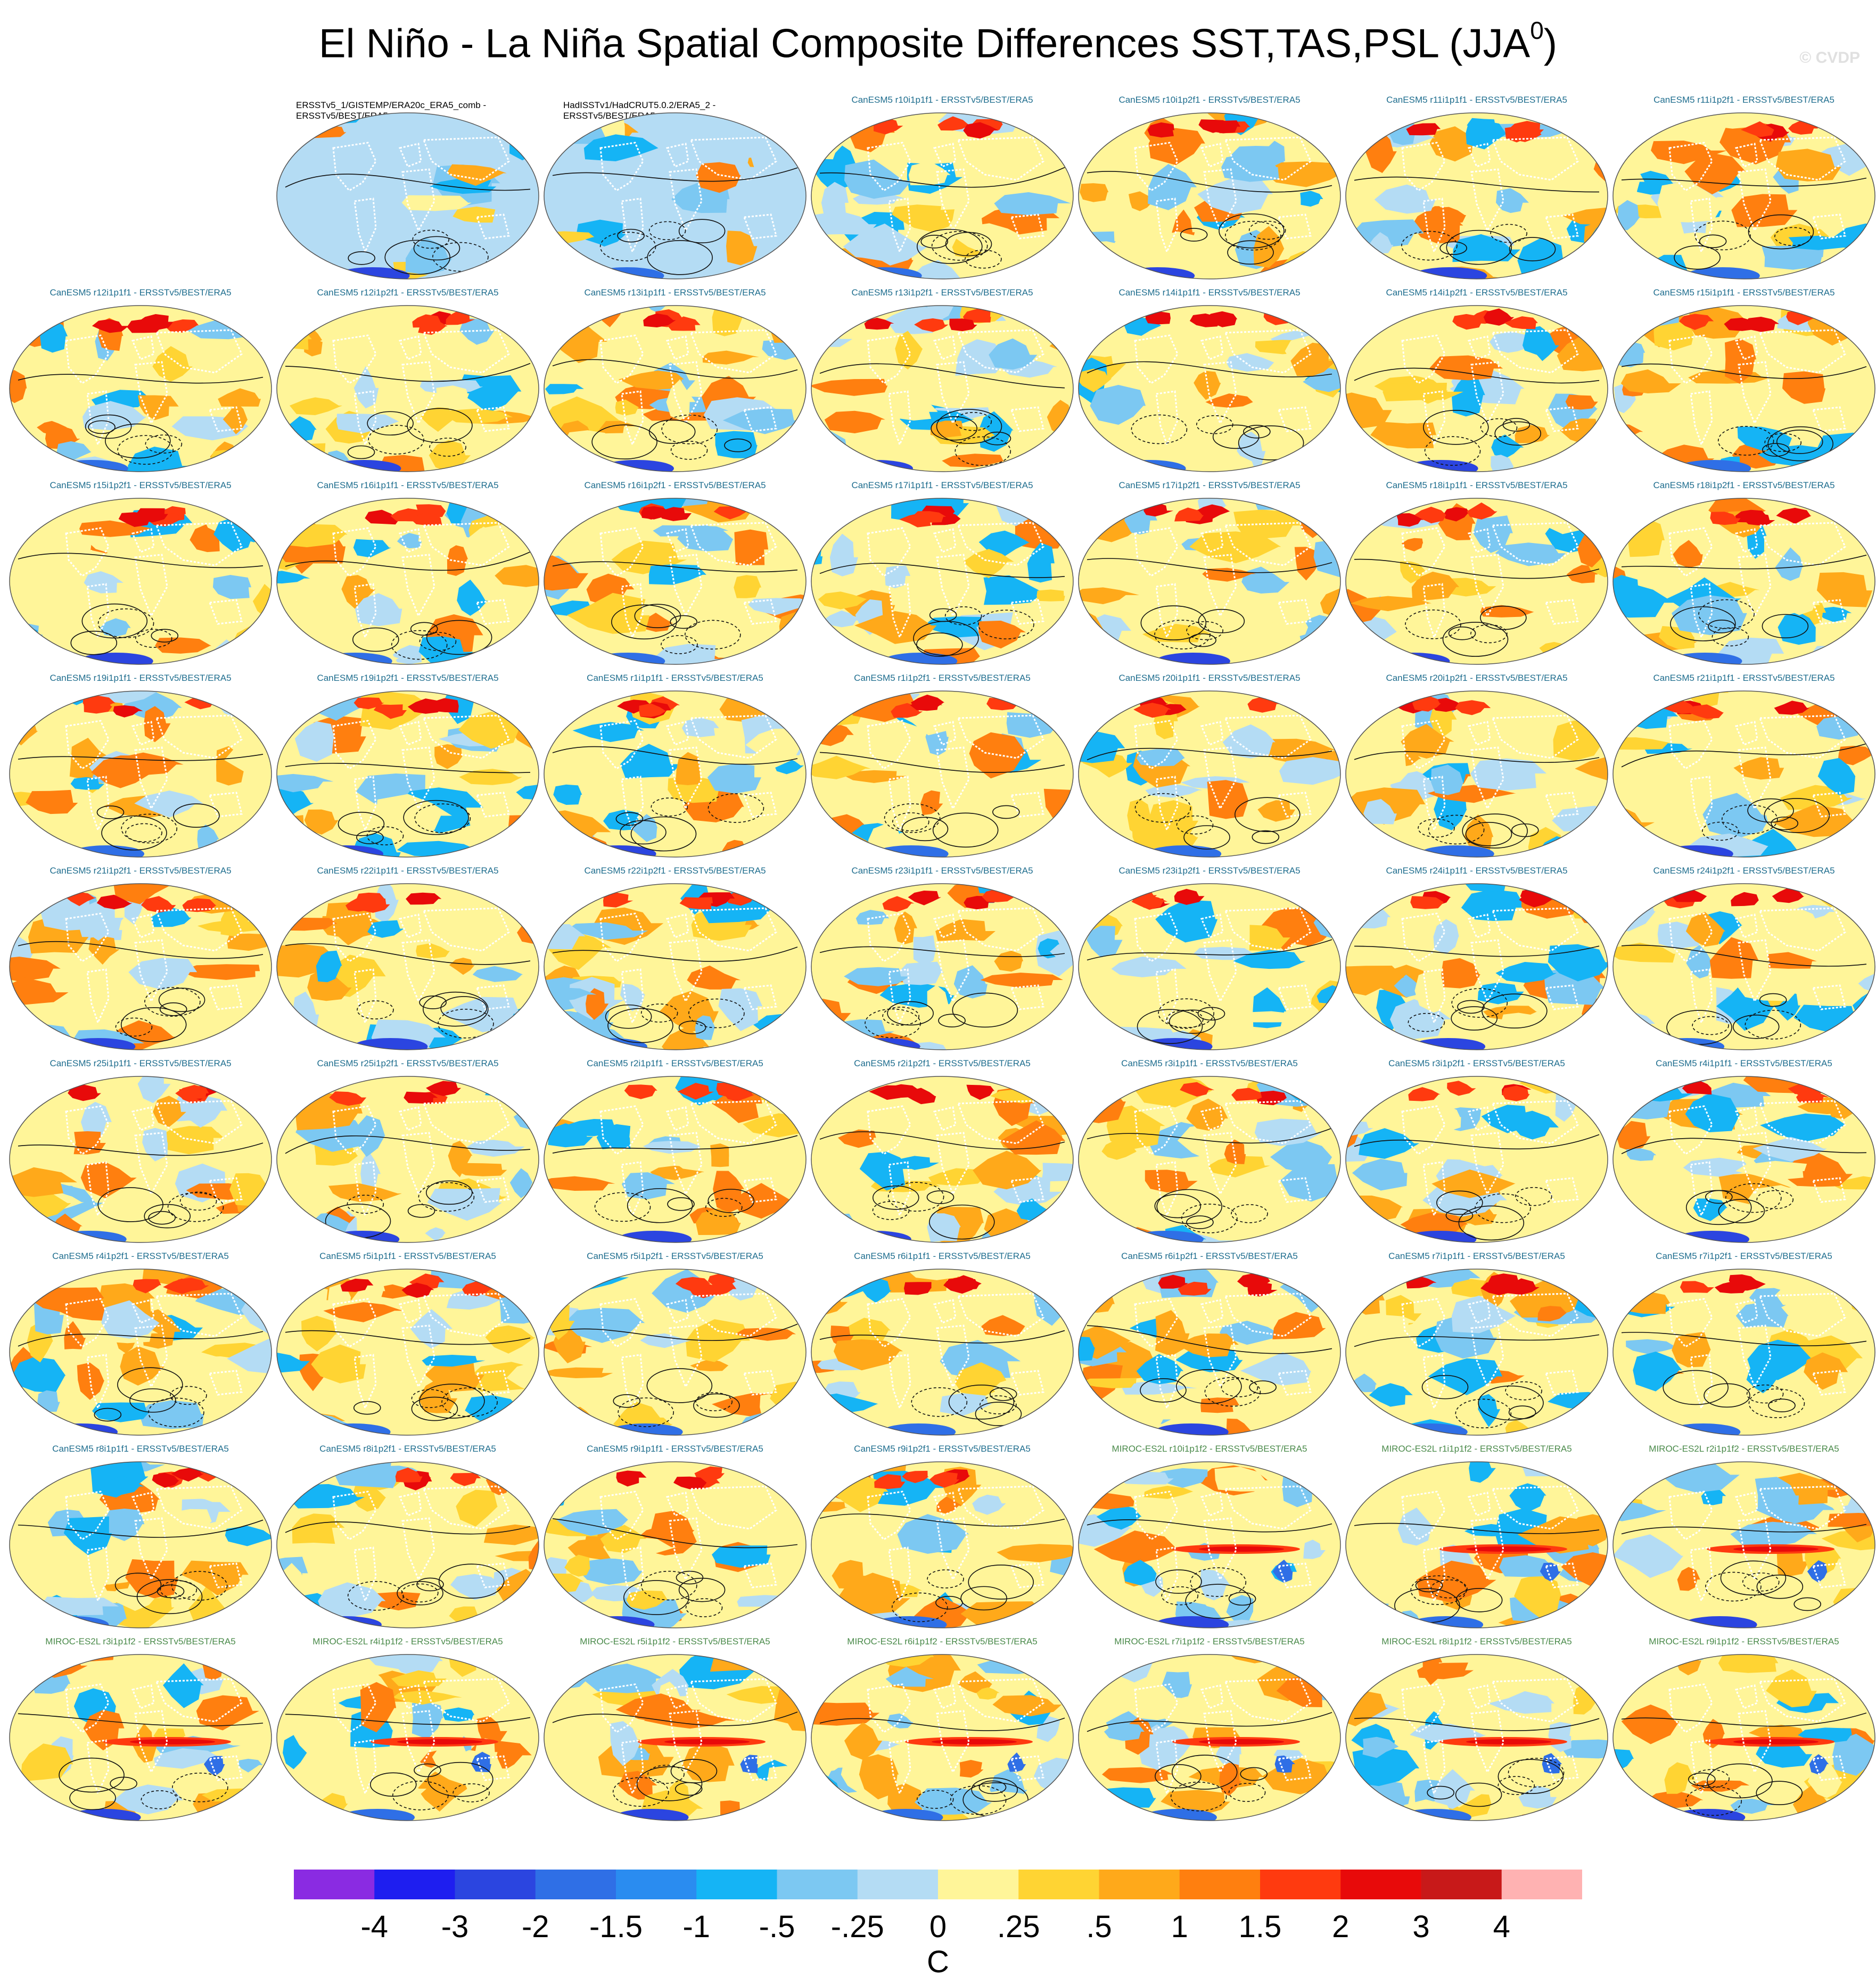 The image size is (1876, 1984). I want to click on panel-title: CanESM5 r1i1p2f1 - ERSSTv5/BEST/ERA5, so click(942, 678).